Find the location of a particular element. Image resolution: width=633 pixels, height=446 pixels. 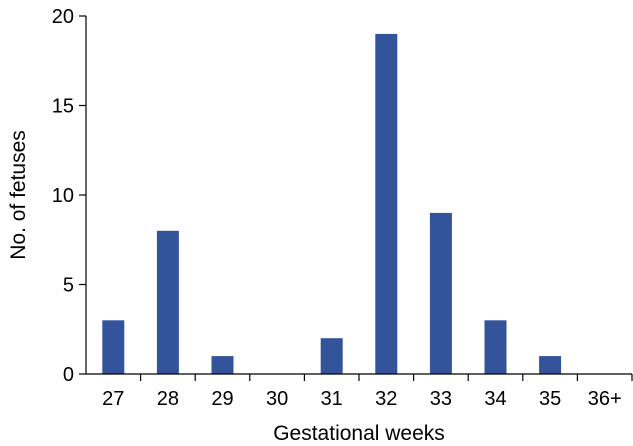

y-axis-title: No. of fetuses is located at coordinates (18, 195).